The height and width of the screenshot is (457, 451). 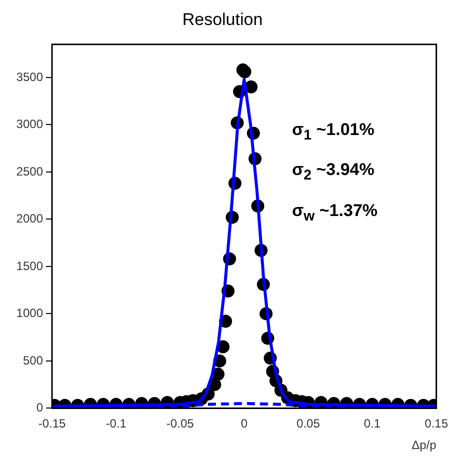 I want to click on y-tick-label: 2000, so click(x=30, y=219).